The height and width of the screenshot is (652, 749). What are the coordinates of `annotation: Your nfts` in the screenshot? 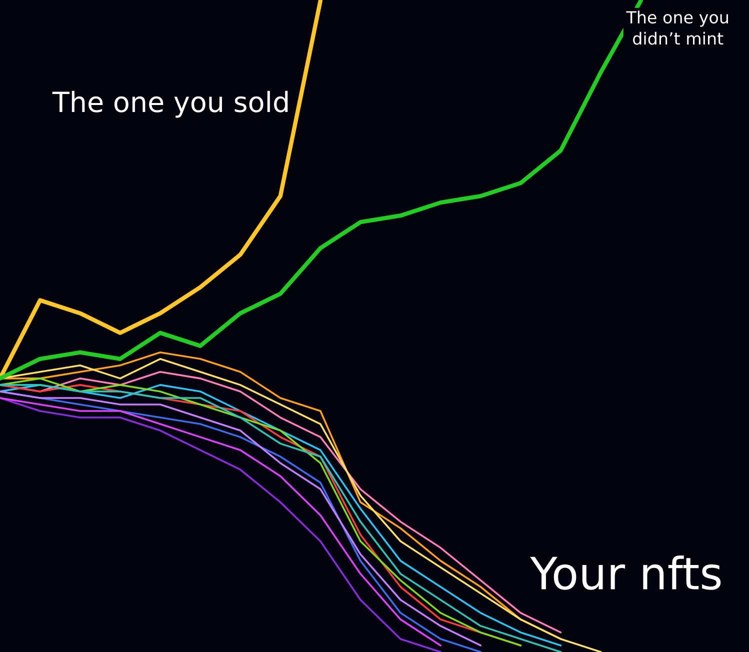 It's located at (625, 573).